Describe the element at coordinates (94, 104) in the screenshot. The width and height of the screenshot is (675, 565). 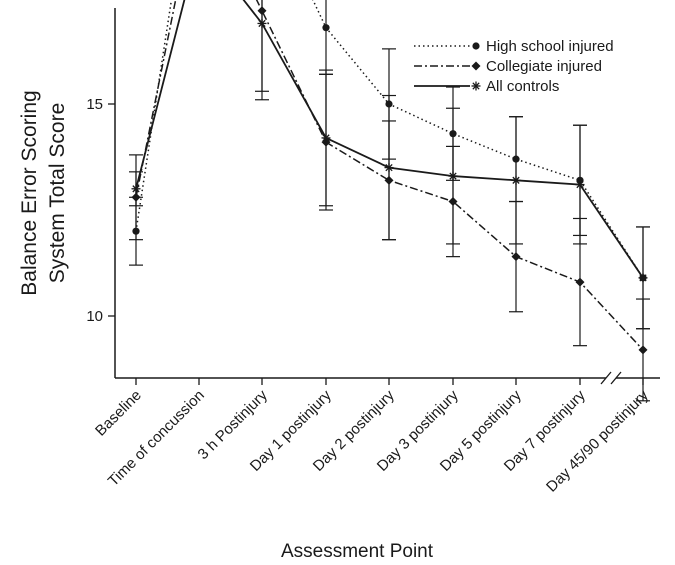
I see `y-tick-label: 15` at that location.